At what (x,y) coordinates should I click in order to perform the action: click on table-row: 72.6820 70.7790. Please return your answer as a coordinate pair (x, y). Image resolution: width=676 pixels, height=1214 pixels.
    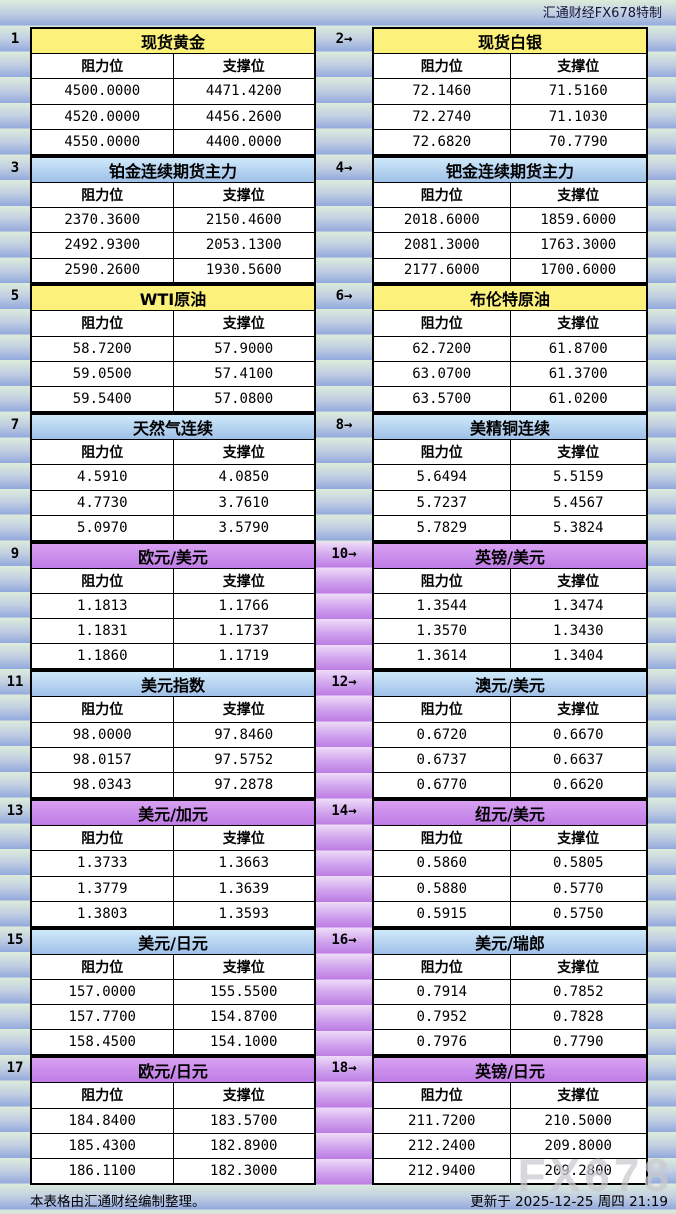
    Looking at the image, I should click on (510, 142).